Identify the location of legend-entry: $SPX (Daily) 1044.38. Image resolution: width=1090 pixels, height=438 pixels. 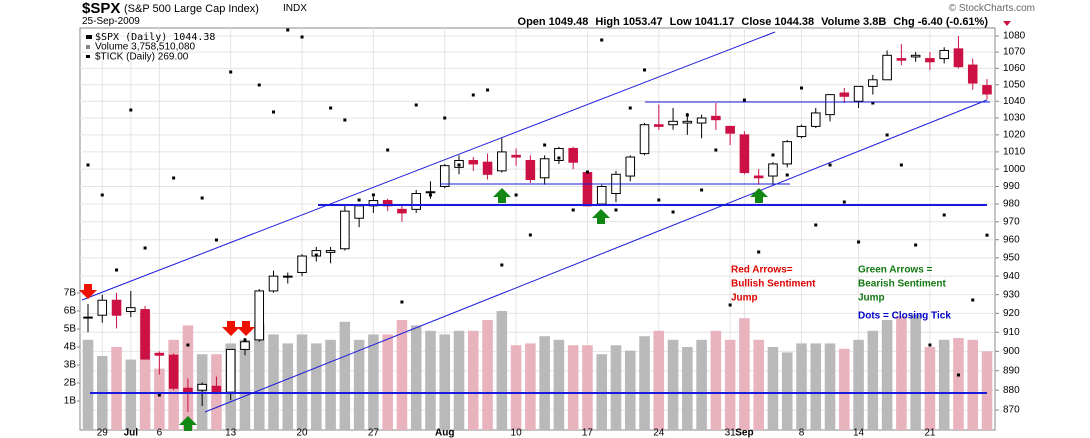
(155, 37).